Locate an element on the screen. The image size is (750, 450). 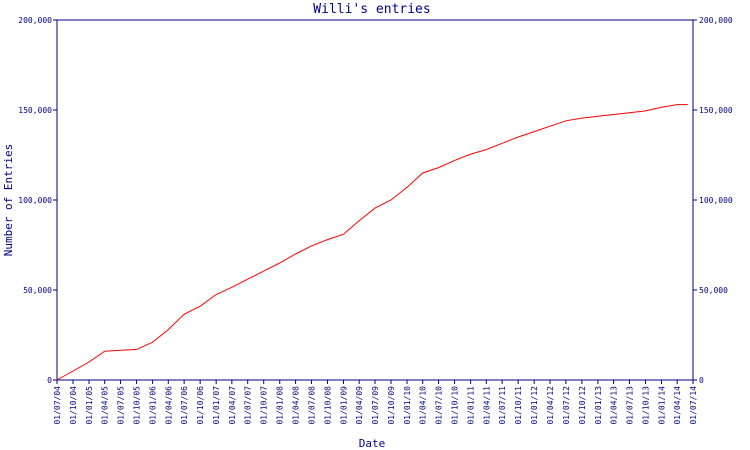
x-tick-label: 01/10/06 is located at coordinates (200, 405).